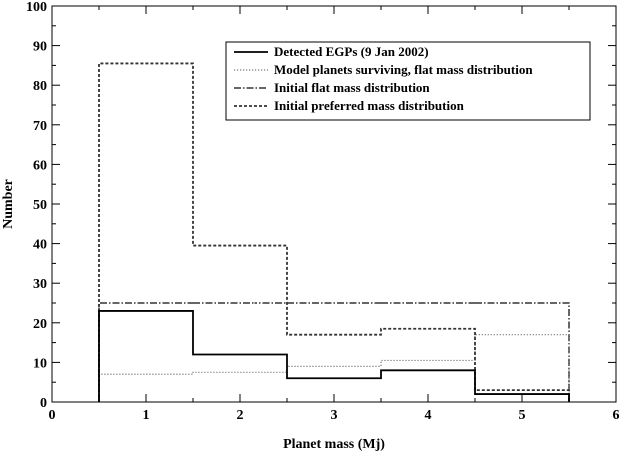 Image resolution: width=622 pixels, height=454 pixels. I want to click on x-tick-label: 0, so click(52, 415).